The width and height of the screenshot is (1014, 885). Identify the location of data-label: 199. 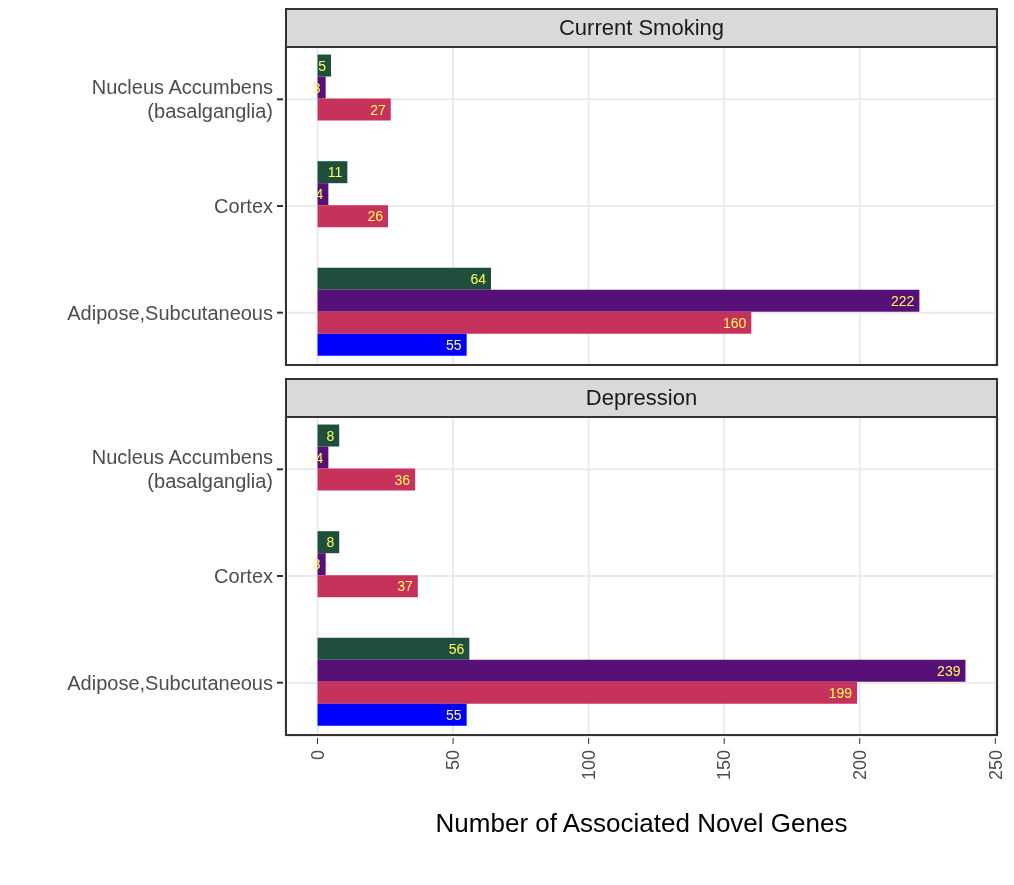
(840, 692).